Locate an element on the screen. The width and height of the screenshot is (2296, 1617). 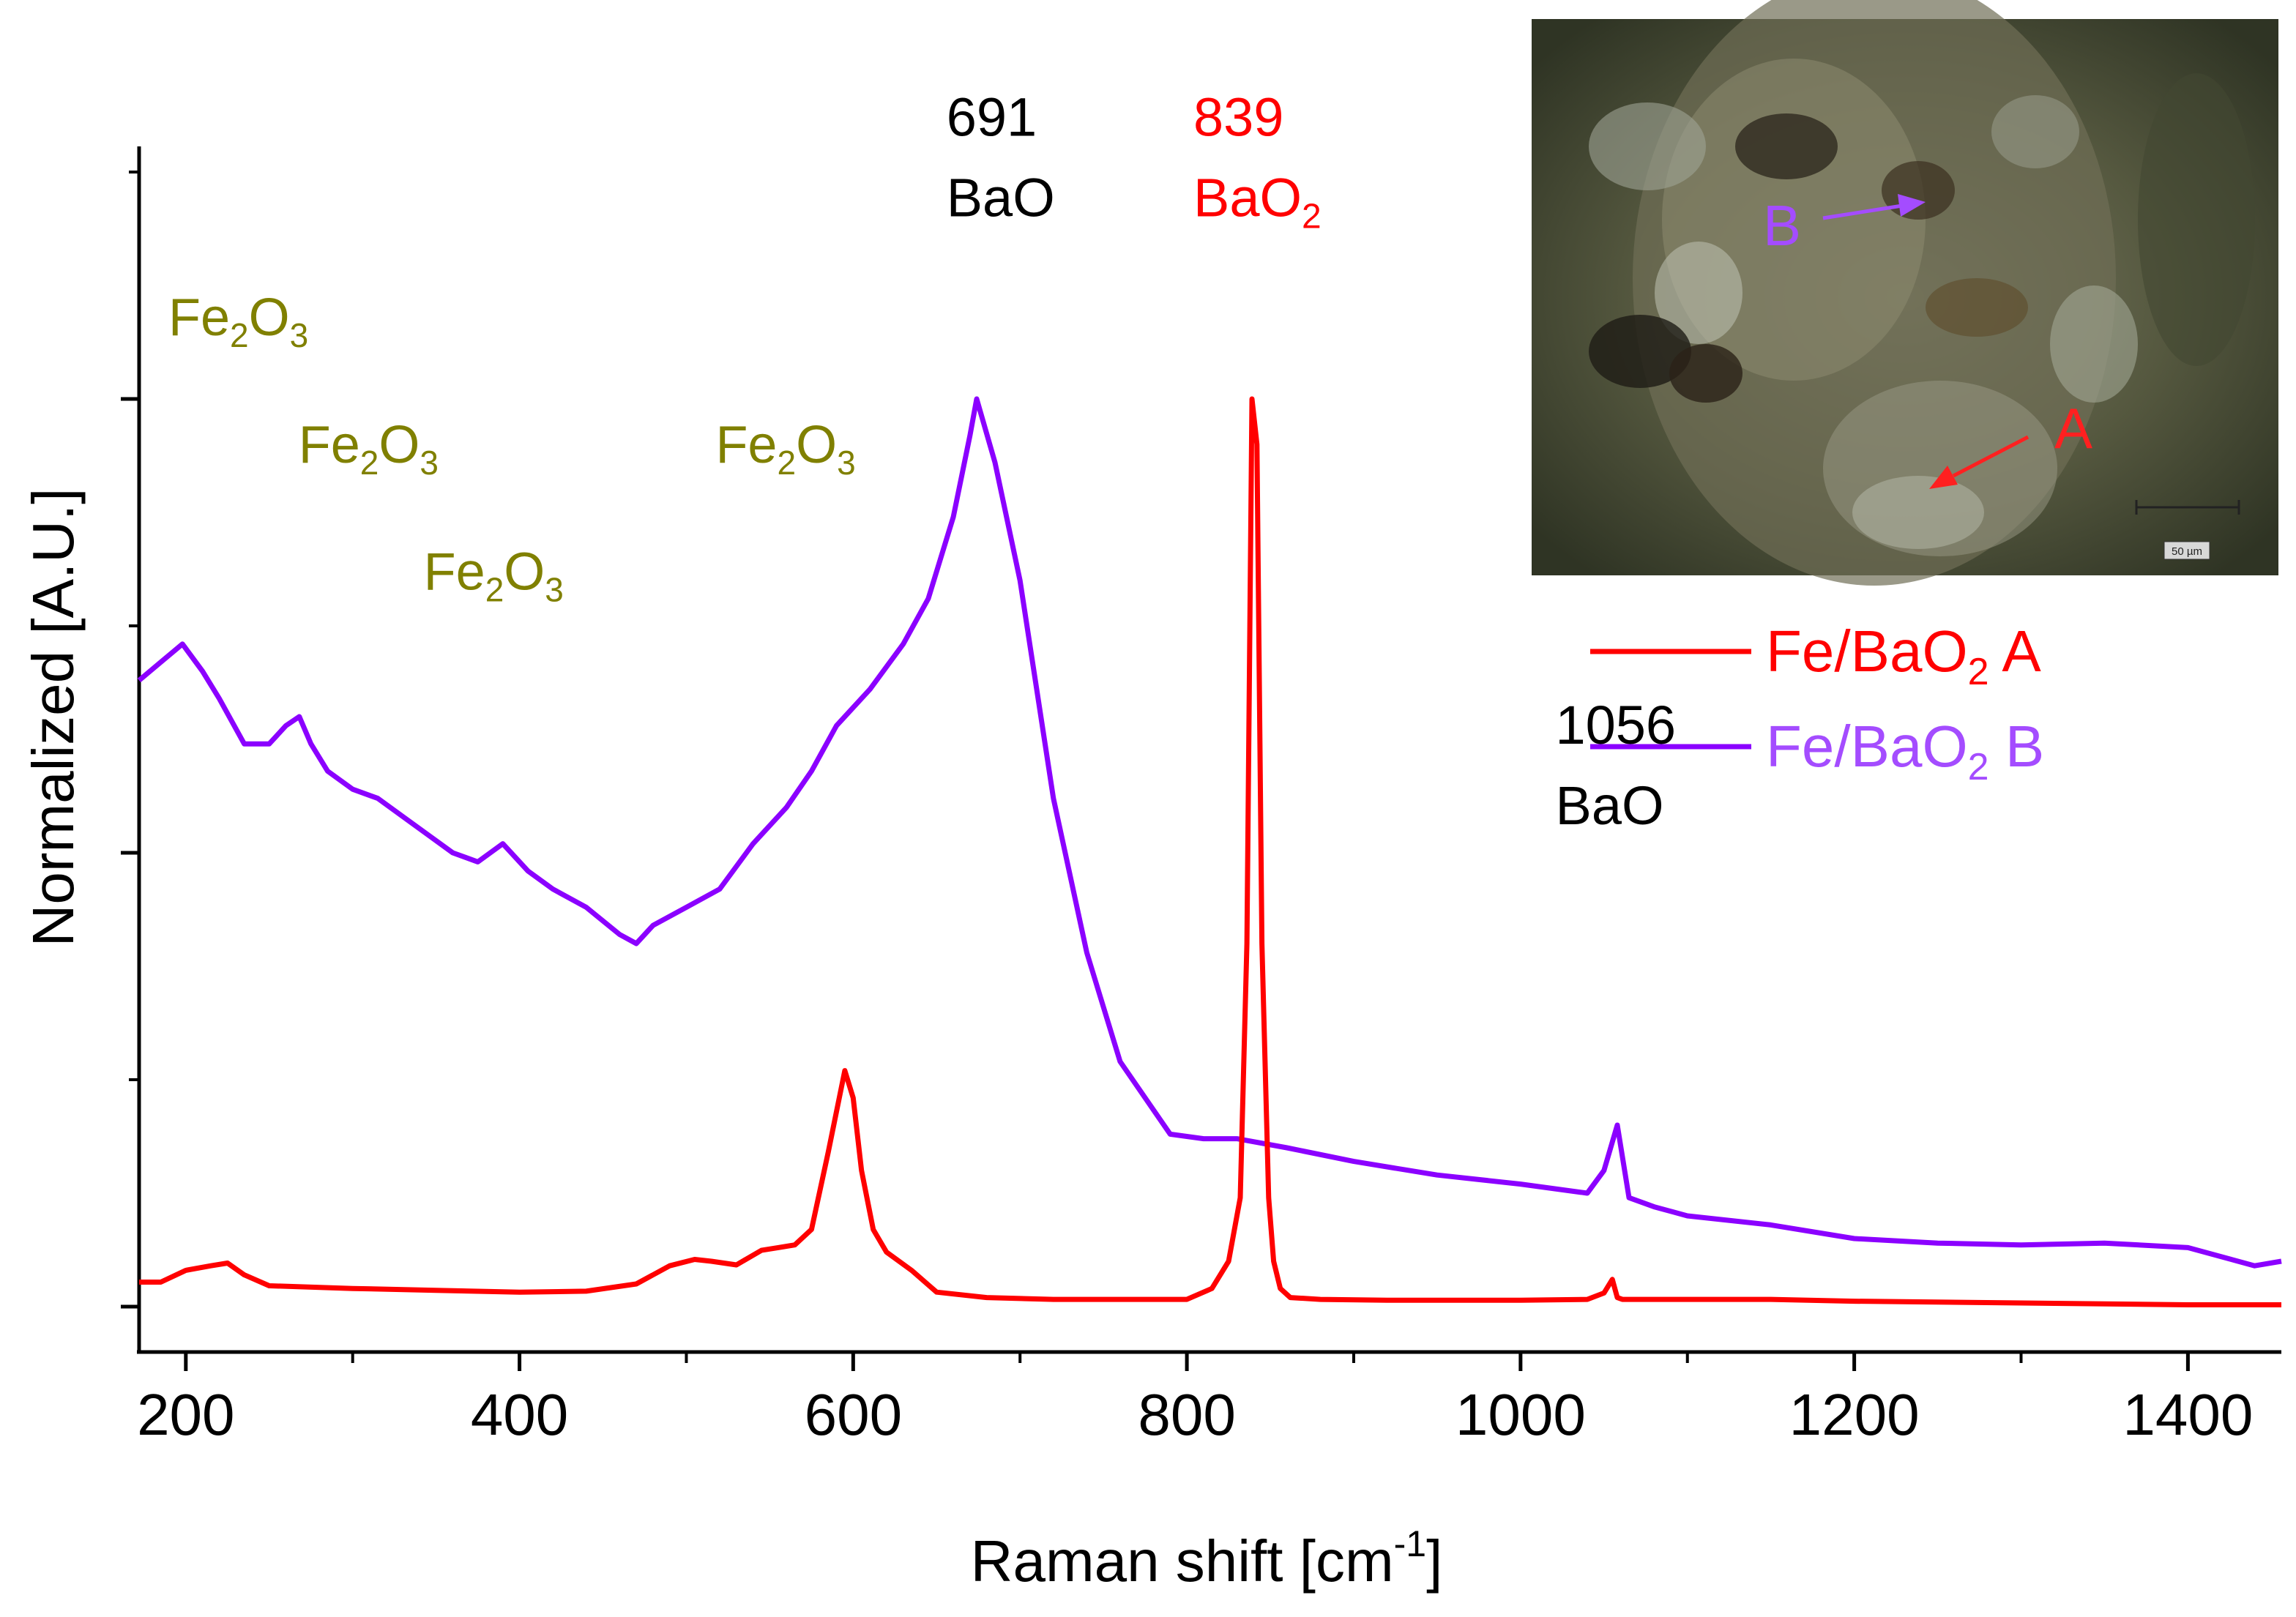
inset-label-b: B is located at coordinates (1782, 225).